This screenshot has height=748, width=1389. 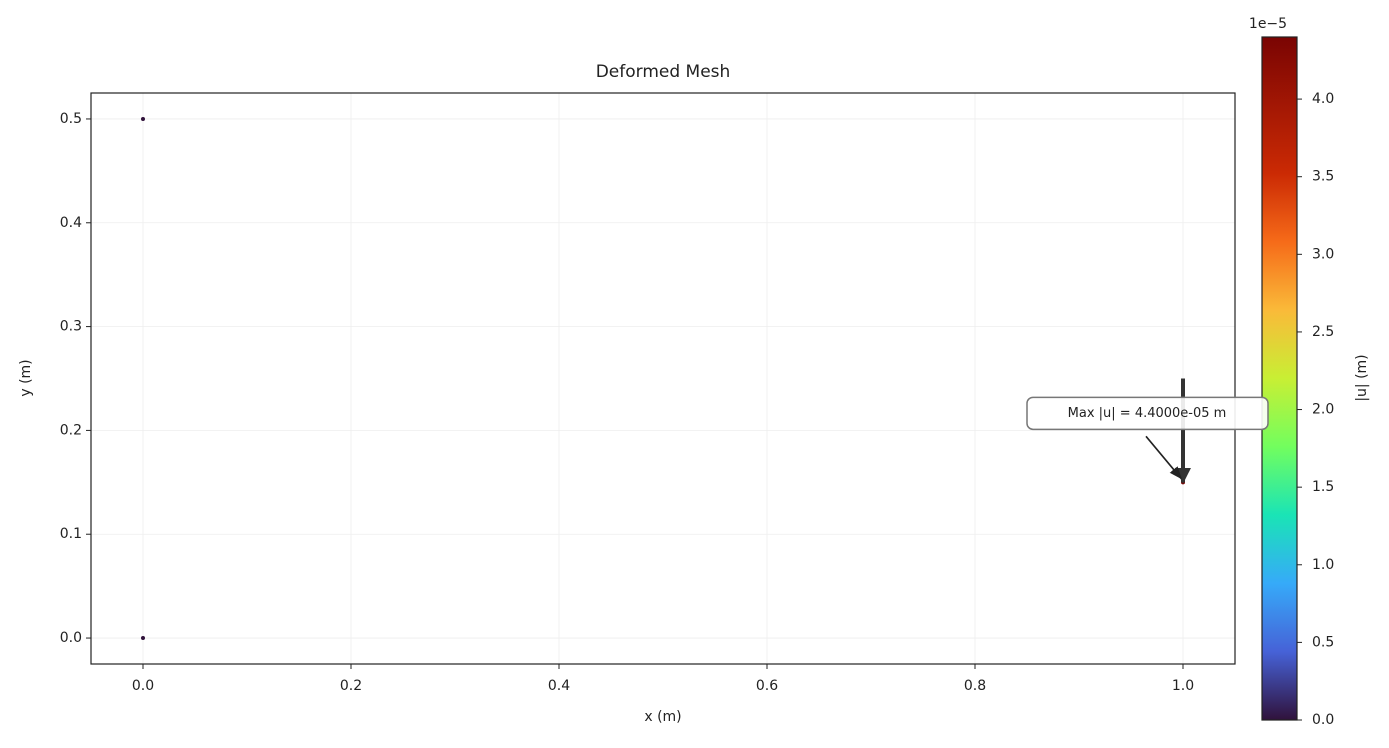 I want to click on colorbar-tick-label: 0.5, so click(x=1323, y=642).